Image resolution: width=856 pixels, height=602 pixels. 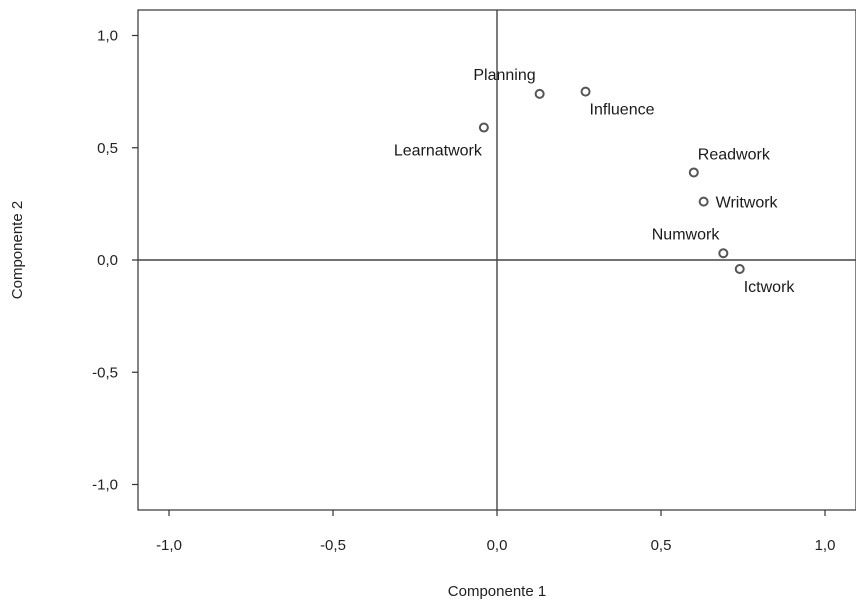 What do you see at coordinates (497, 545) in the screenshot?
I see `x-tick-label: 0,0` at bounding box center [497, 545].